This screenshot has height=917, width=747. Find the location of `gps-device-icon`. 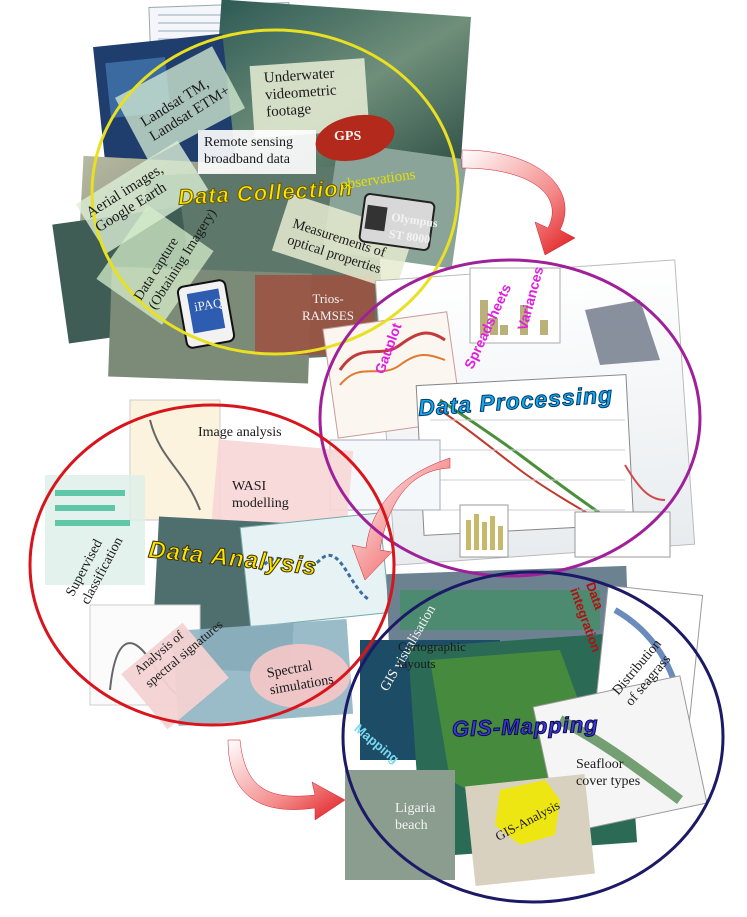

gps-device-icon is located at coordinates (355, 138).